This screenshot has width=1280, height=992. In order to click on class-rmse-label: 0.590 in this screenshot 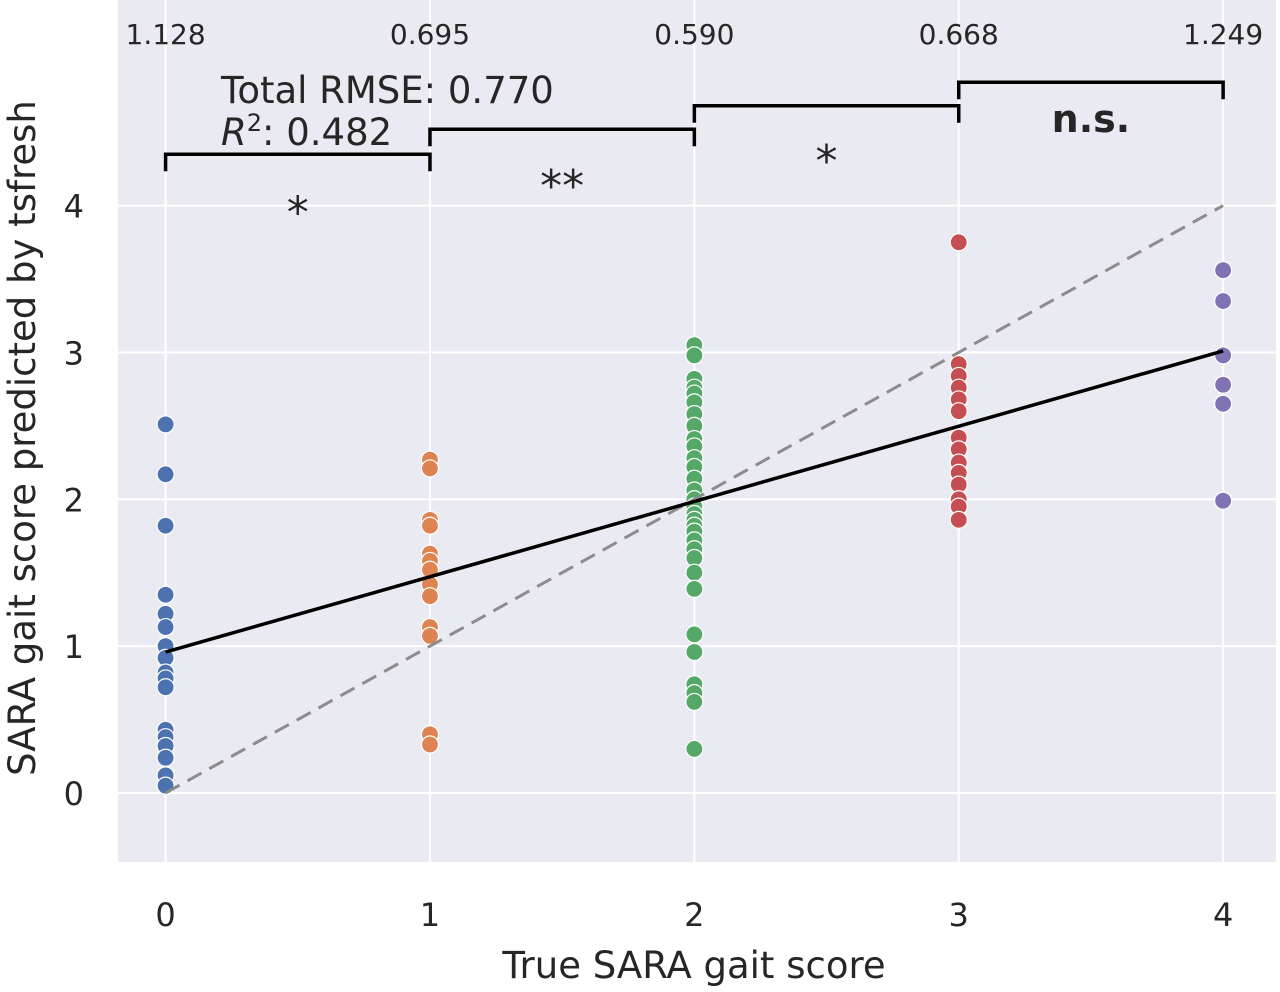, I will do `click(694, 34)`.